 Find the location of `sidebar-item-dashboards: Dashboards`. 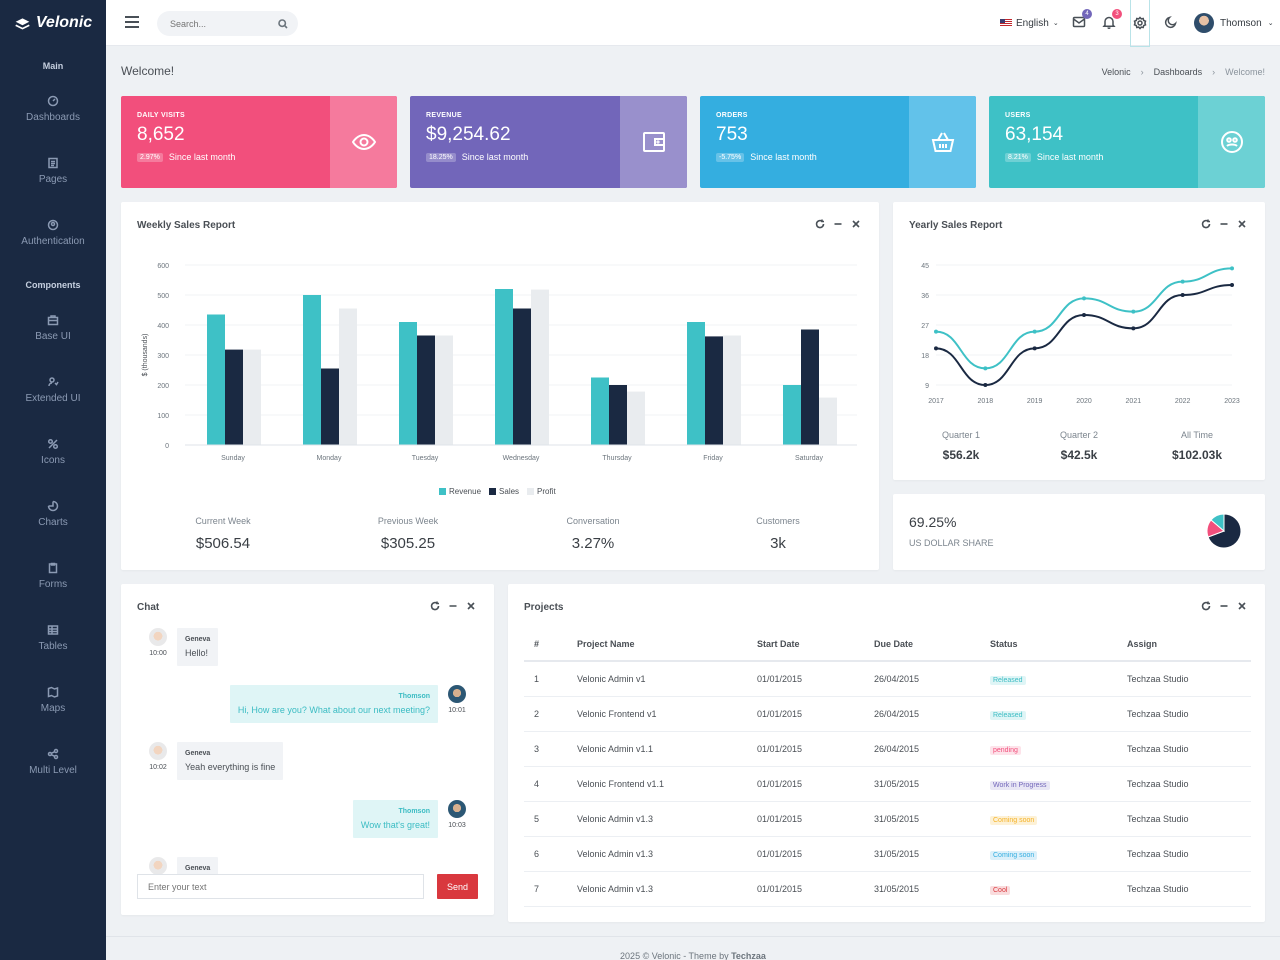

sidebar-item-dashboards: Dashboards is located at coordinates (53, 109).